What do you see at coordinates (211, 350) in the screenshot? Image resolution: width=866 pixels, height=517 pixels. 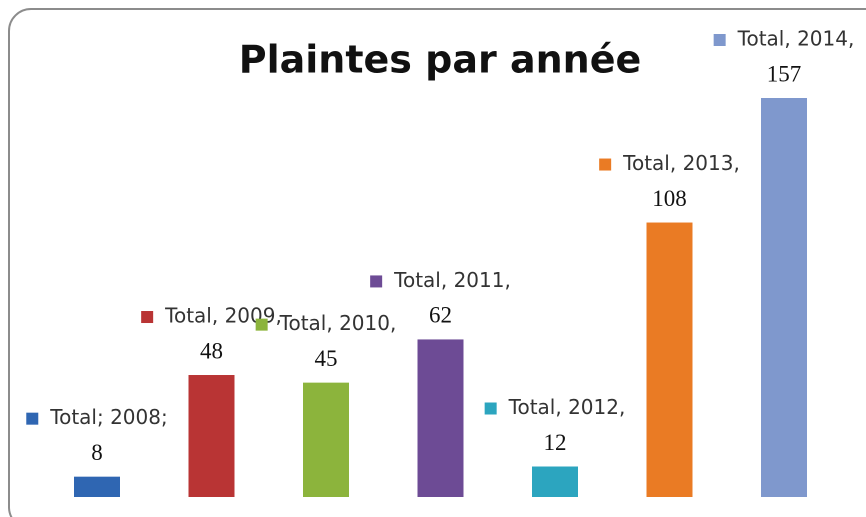 I see `data-label: 48` at bounding box center [211, 350].